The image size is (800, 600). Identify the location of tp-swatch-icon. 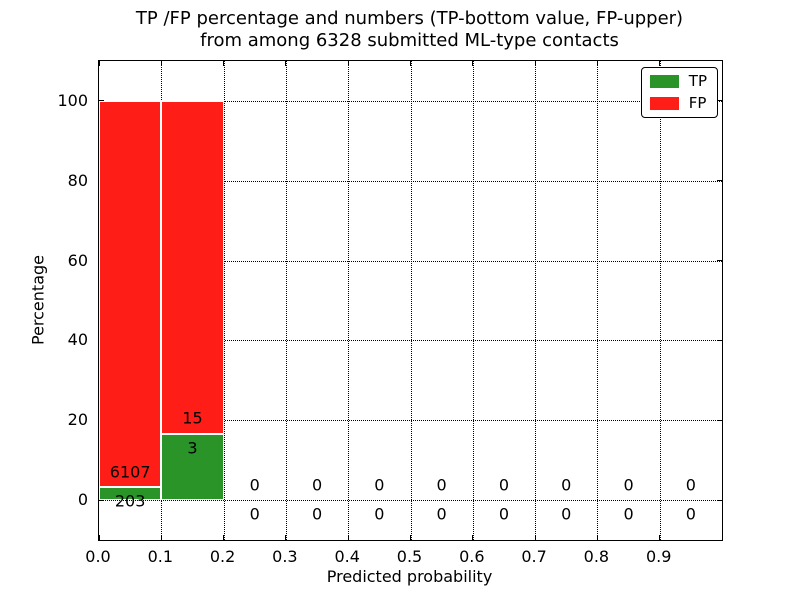
(664, 81).